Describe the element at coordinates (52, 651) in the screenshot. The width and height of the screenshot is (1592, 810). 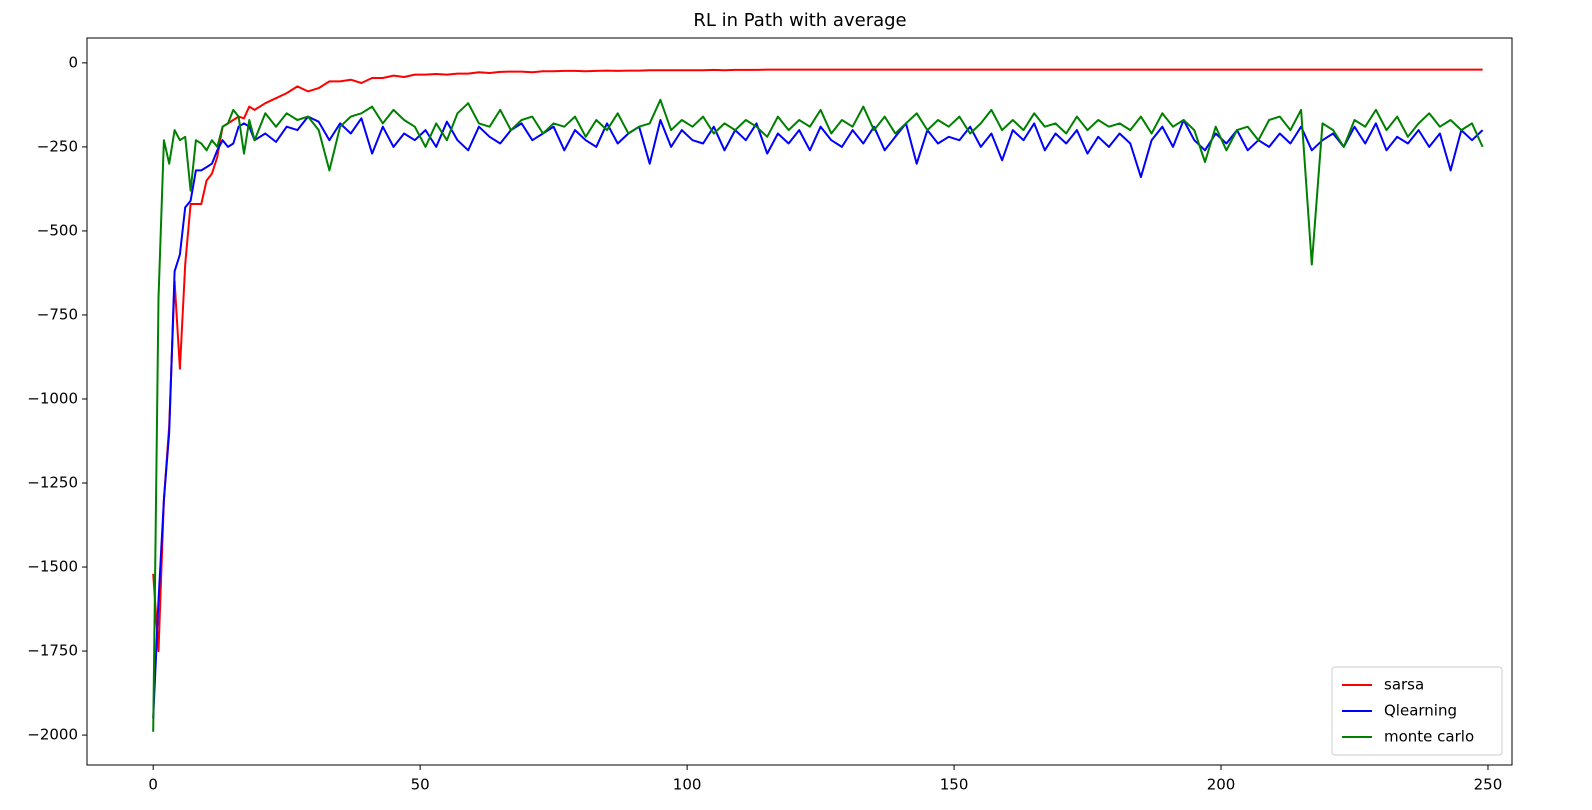
I see `y-tick-label: −1750` at that location.